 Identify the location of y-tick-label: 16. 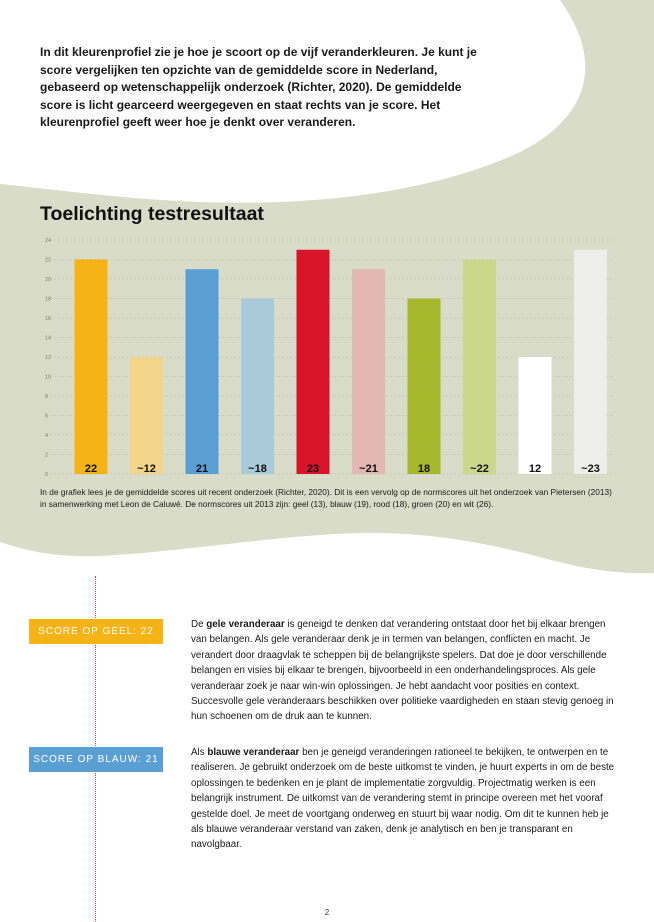
(48, 319).